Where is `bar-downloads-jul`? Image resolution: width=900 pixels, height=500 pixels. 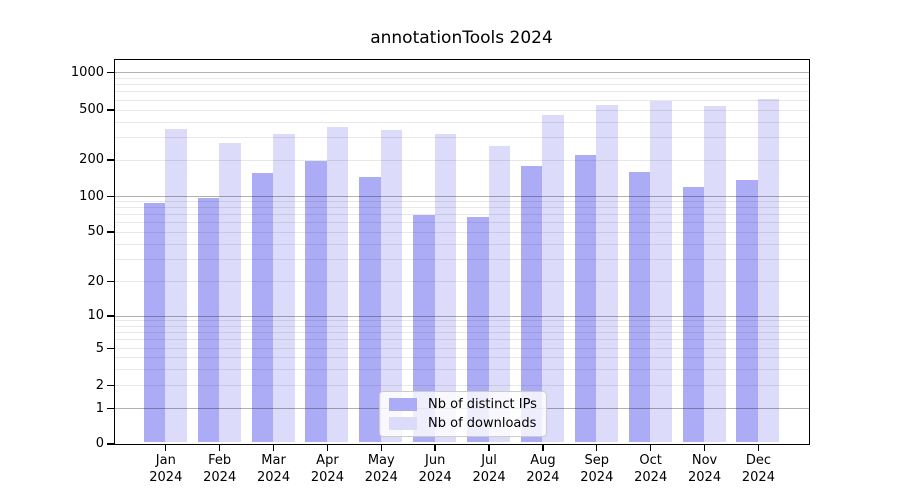 bar-downloads-jul is located at coordinates (499, 294).